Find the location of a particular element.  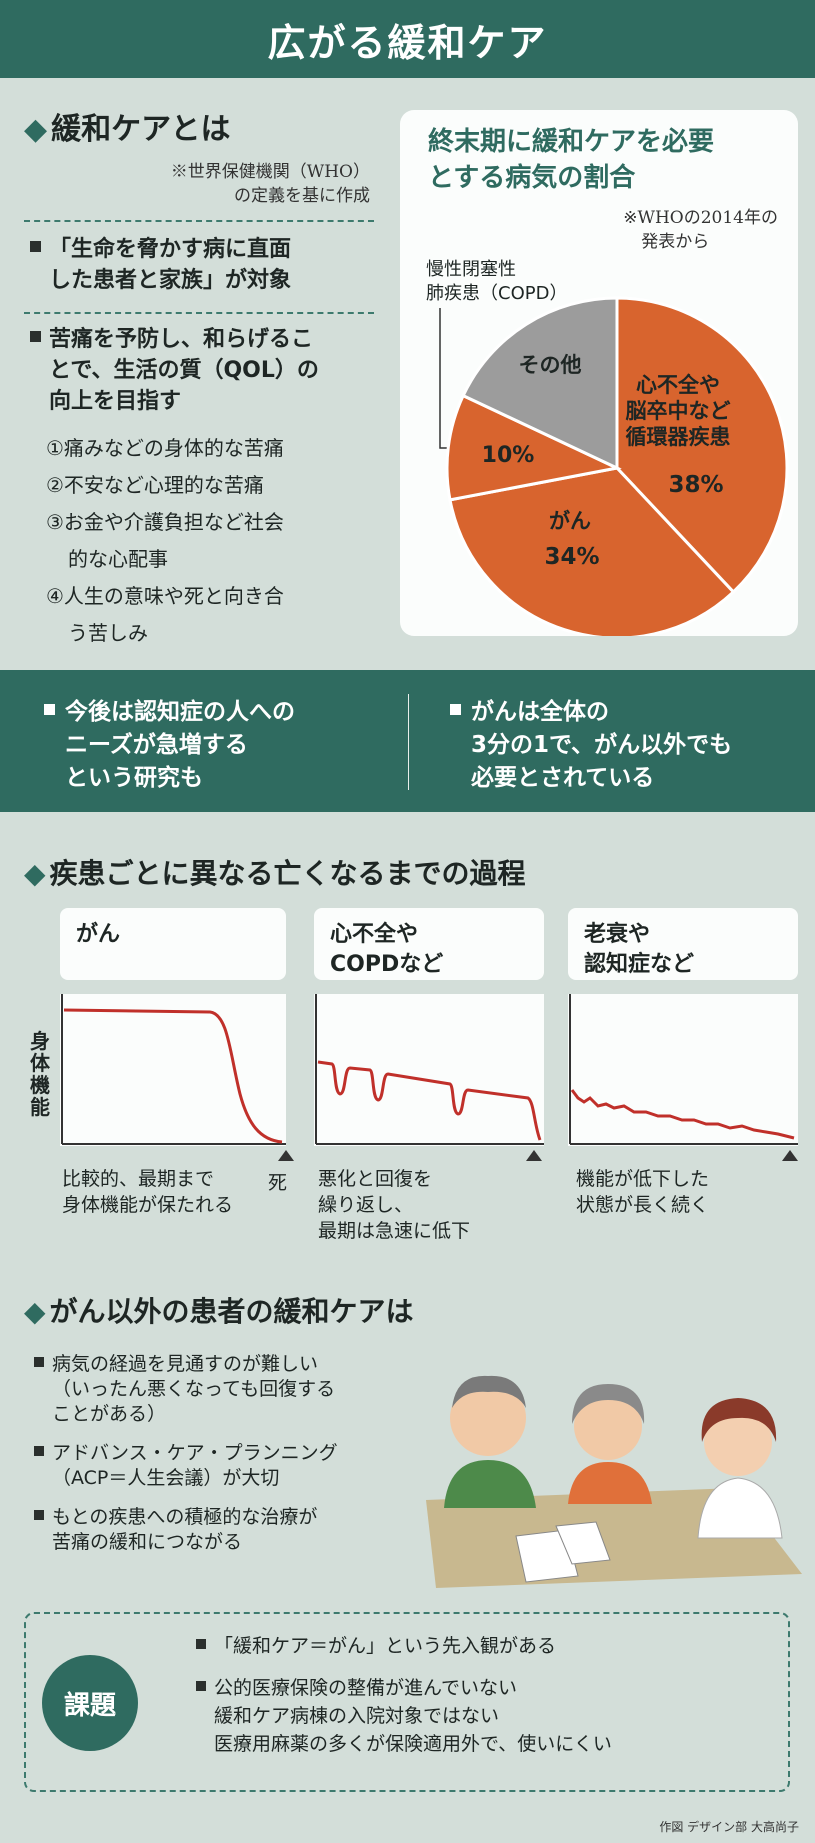

slice-label-cardio-2: 脳卒中など is located at coordinates (678, 411).